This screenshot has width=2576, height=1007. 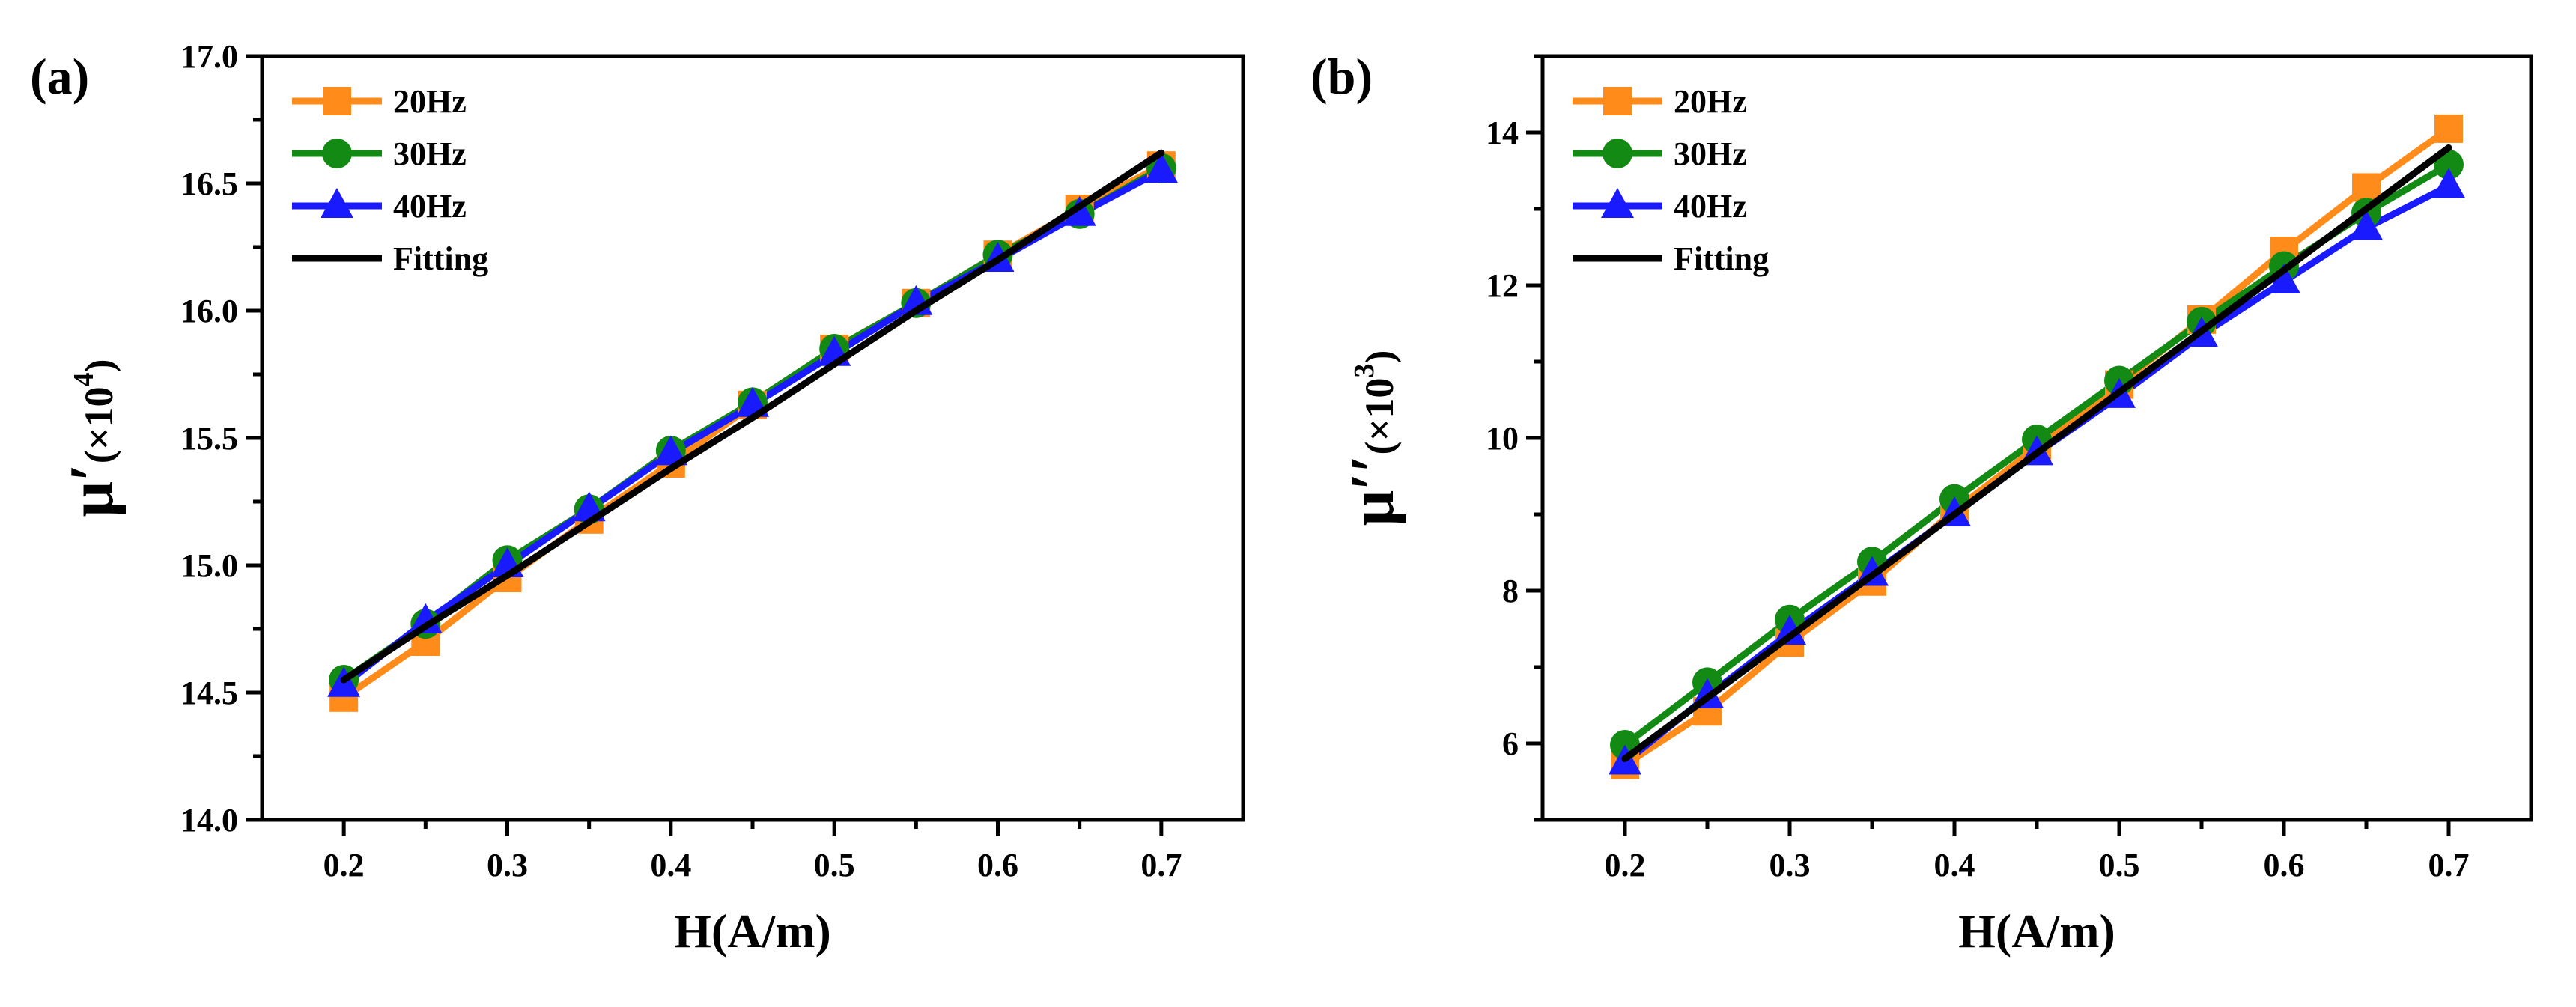 What do you see at coordinates (1341, 77) in the screenshot?
I see `panel-label: (b)` at bounding box center [1341, 77].